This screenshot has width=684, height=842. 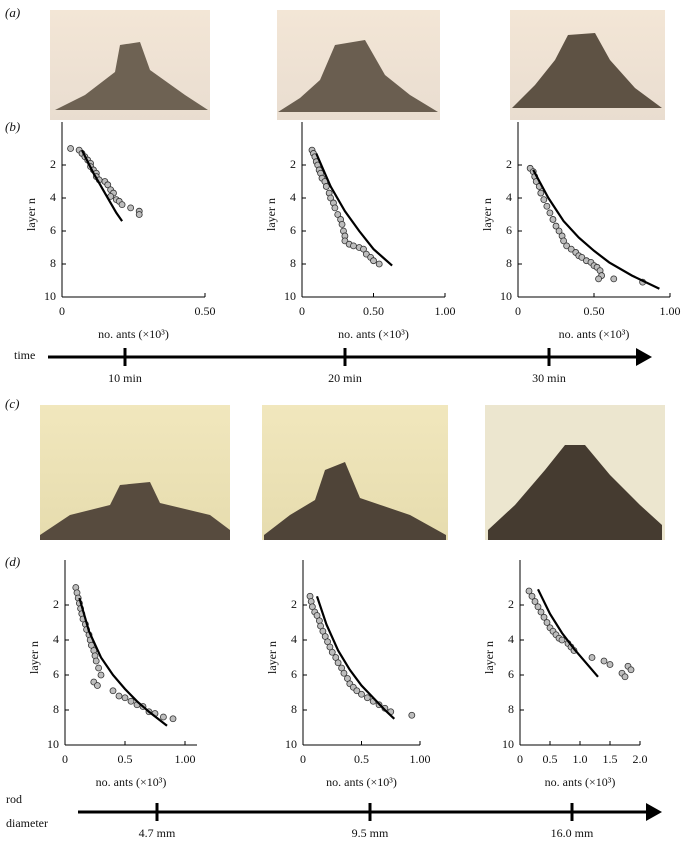 What do you see at coordinates (345, 378) in the screenshot?
I see `timeline-tick-label: 20 min` at bounding box center [345, 378].